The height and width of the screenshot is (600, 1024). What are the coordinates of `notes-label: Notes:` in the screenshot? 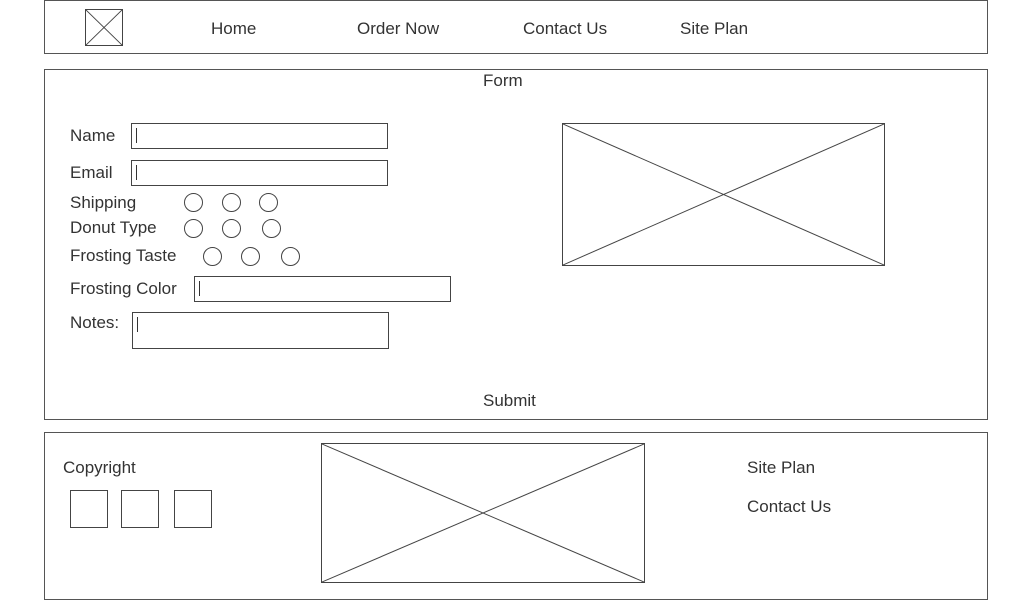 It's located at (95, 322).